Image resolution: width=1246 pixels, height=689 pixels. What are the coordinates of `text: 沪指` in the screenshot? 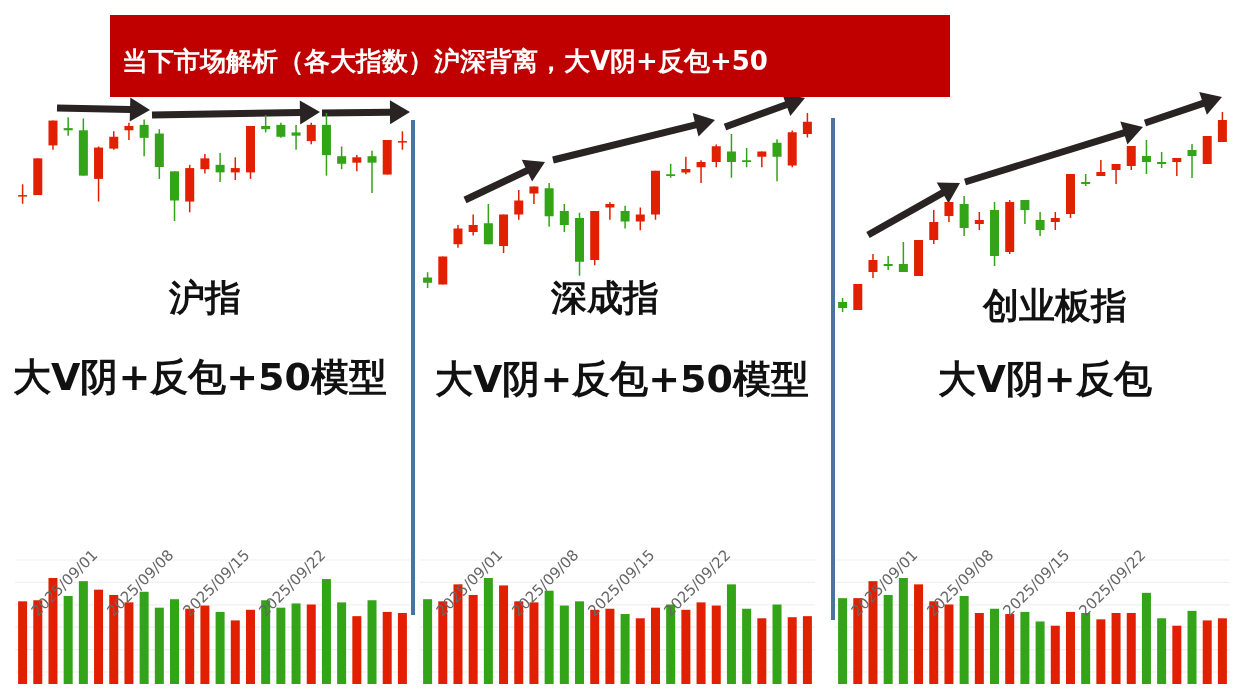 It's located at (204, 297).